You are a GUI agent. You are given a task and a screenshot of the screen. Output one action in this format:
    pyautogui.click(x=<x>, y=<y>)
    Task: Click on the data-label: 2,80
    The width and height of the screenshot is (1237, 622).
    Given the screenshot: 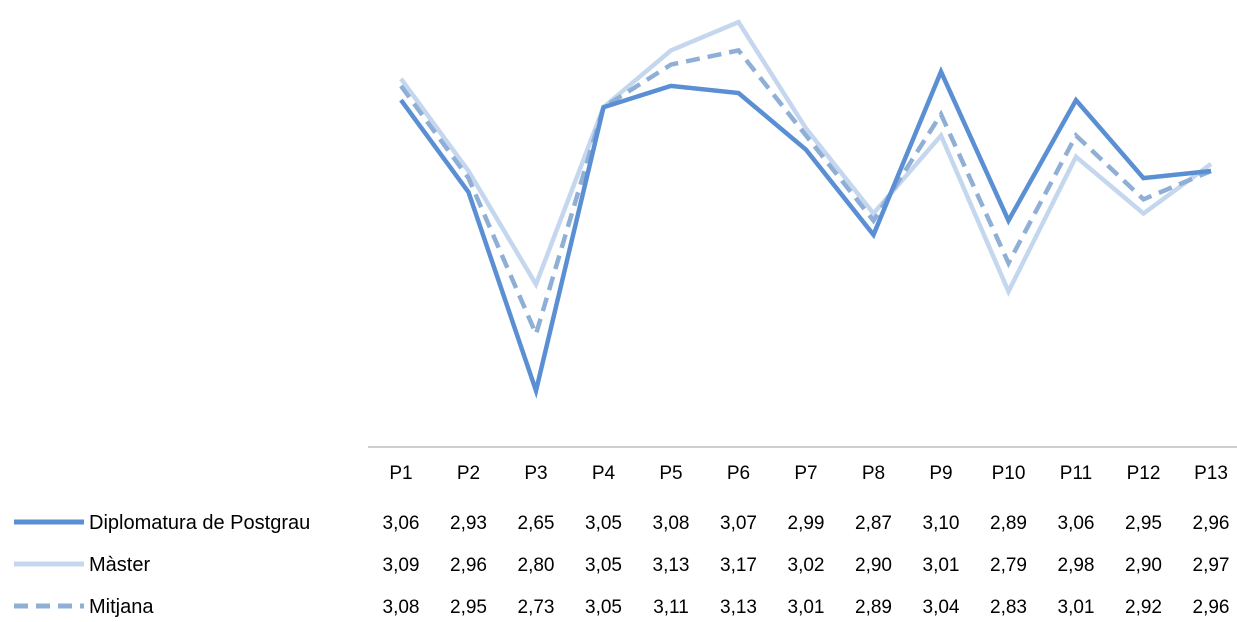 What is the action you would take?
    pyautogui.click(x=536, y=565)
    